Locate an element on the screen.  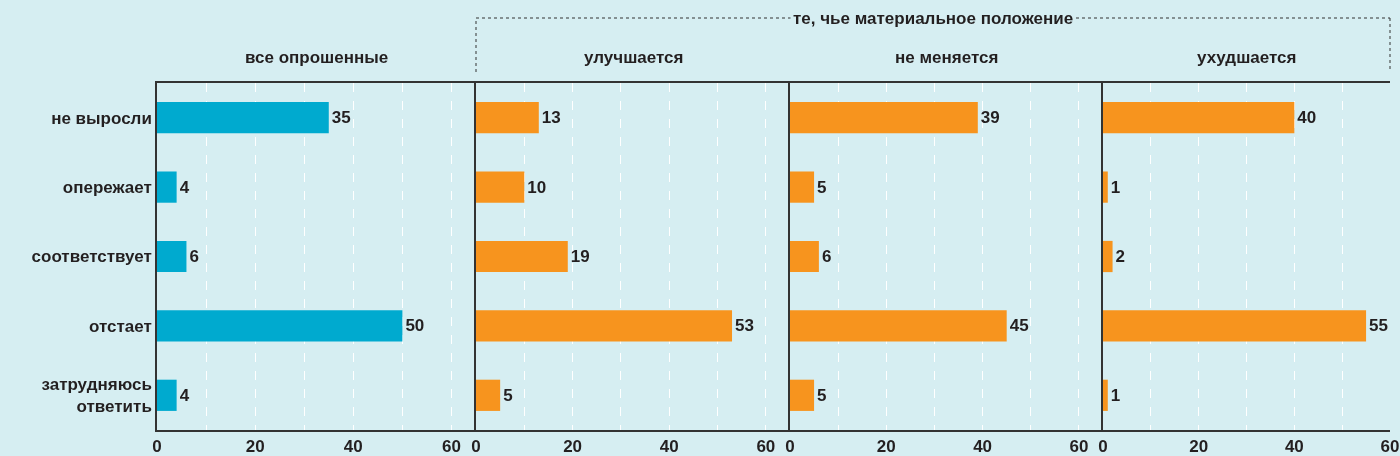
chart-title: ухудшается is located at coordinates (1247, 57).